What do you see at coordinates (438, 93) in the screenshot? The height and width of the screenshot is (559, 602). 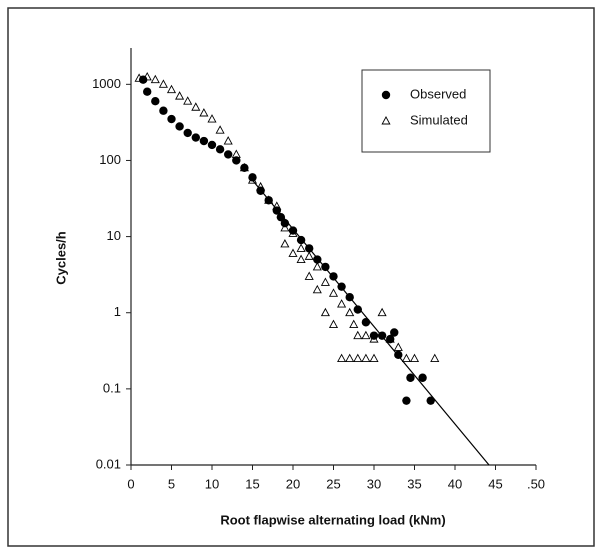 I see `legend-label: Observed` at bounding box center [438, 93].